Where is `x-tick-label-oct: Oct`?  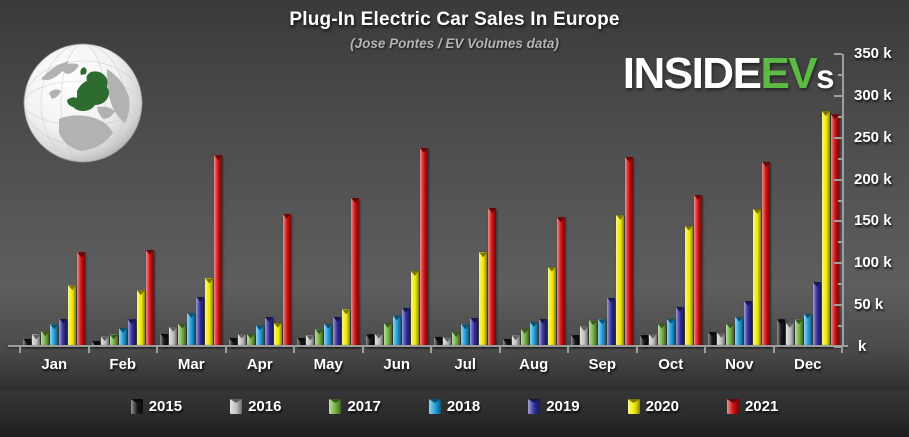
x-tick-label-oct: Oct is located at coordinates (671, 364).